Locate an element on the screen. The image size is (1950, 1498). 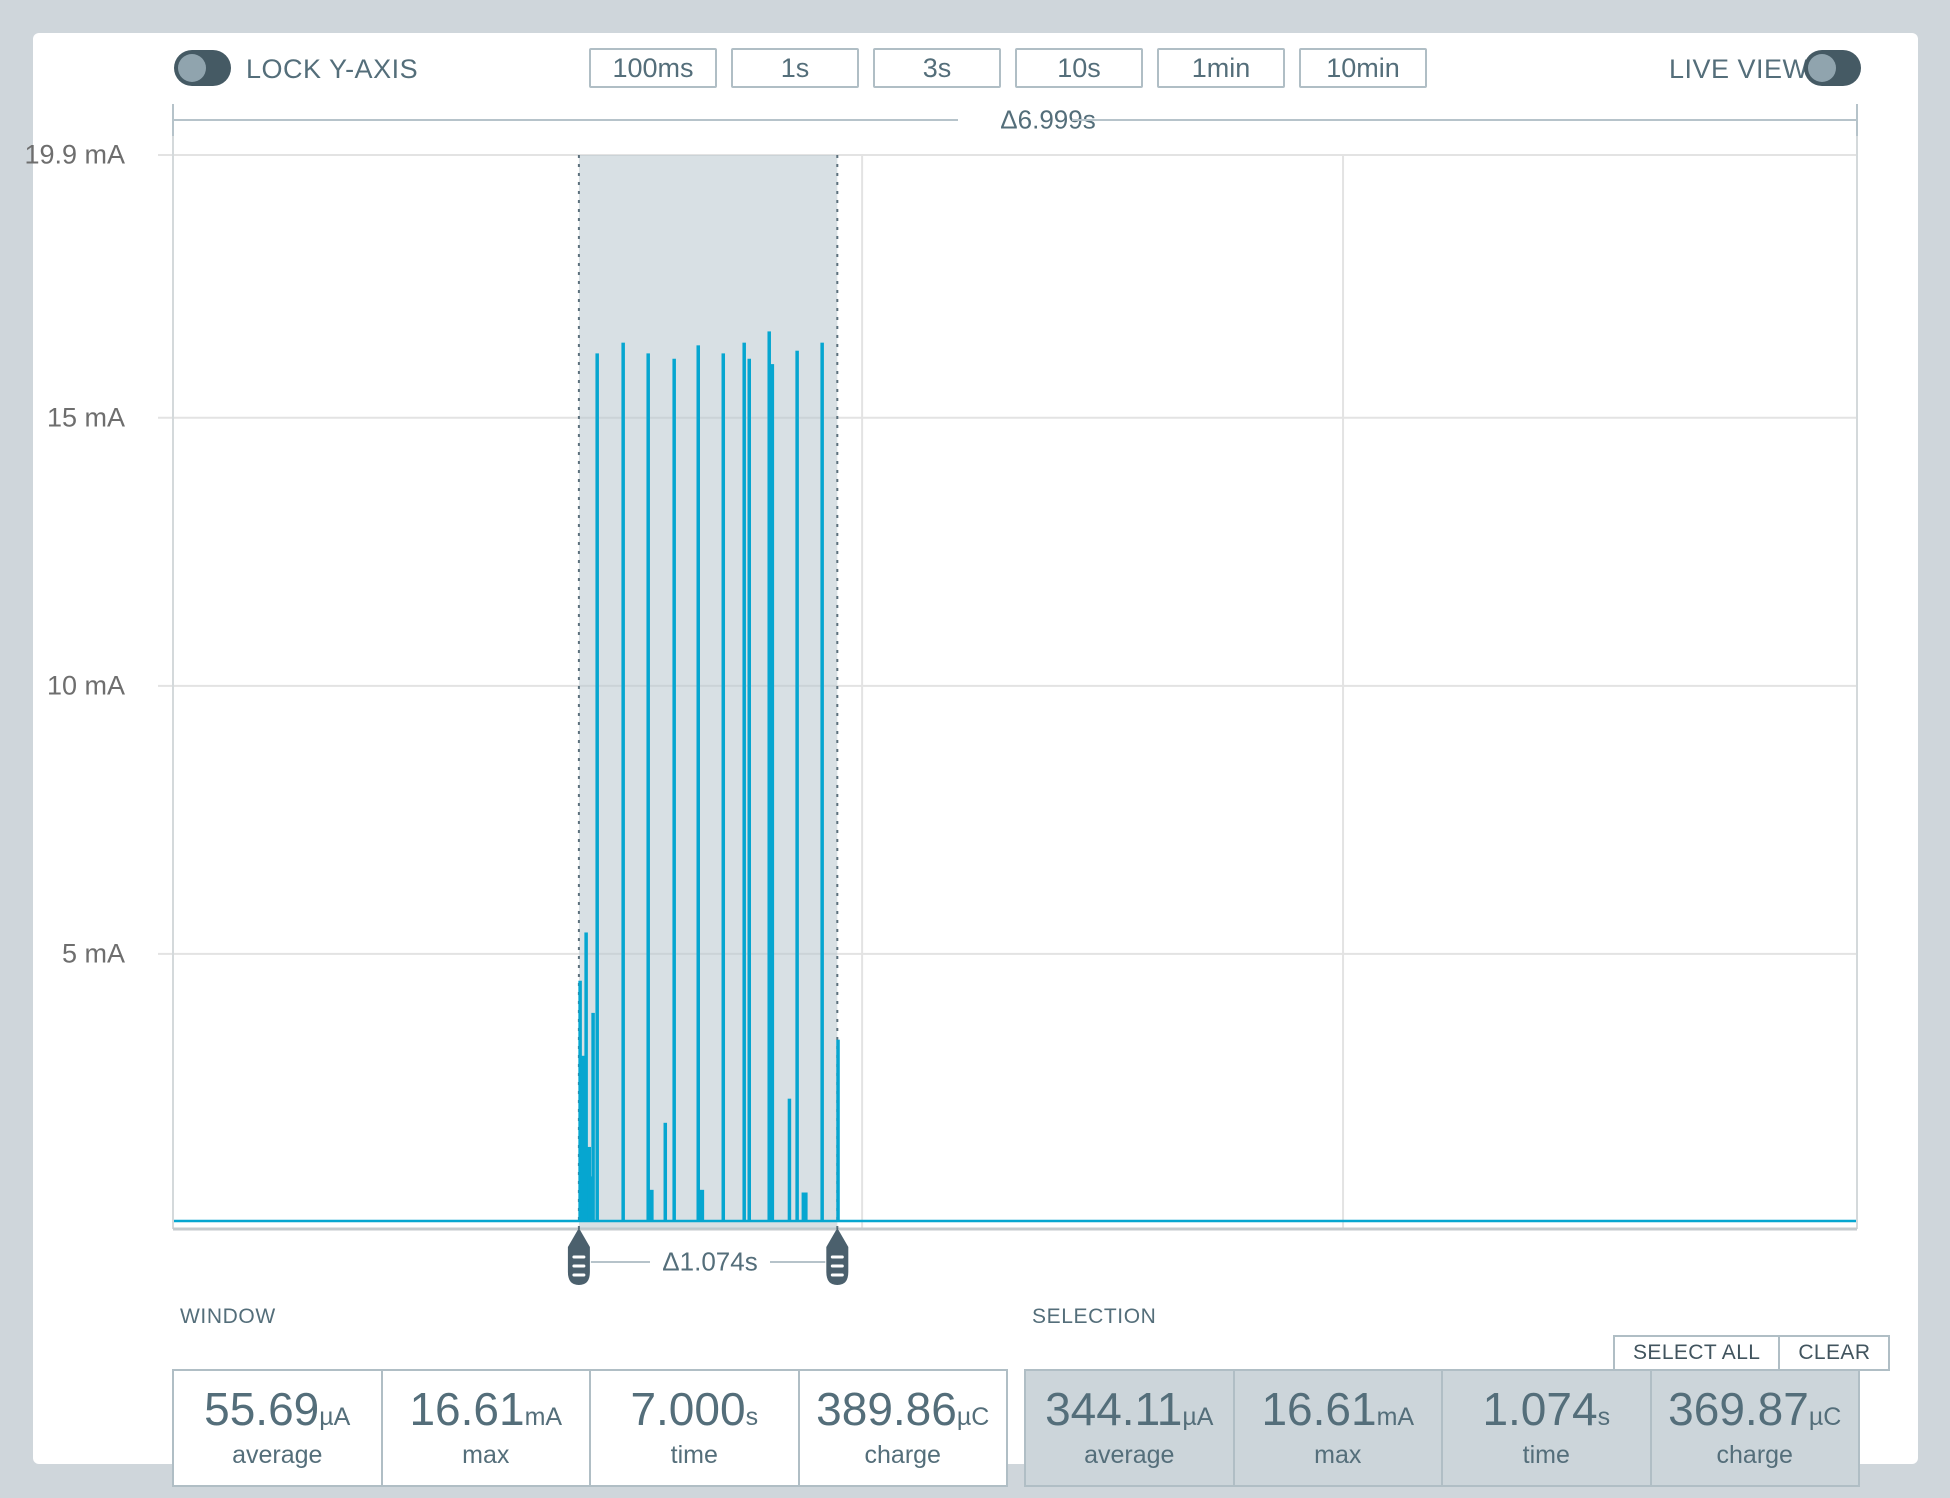
window-average-value: 55.69 is located at coordinates (262, 1409).